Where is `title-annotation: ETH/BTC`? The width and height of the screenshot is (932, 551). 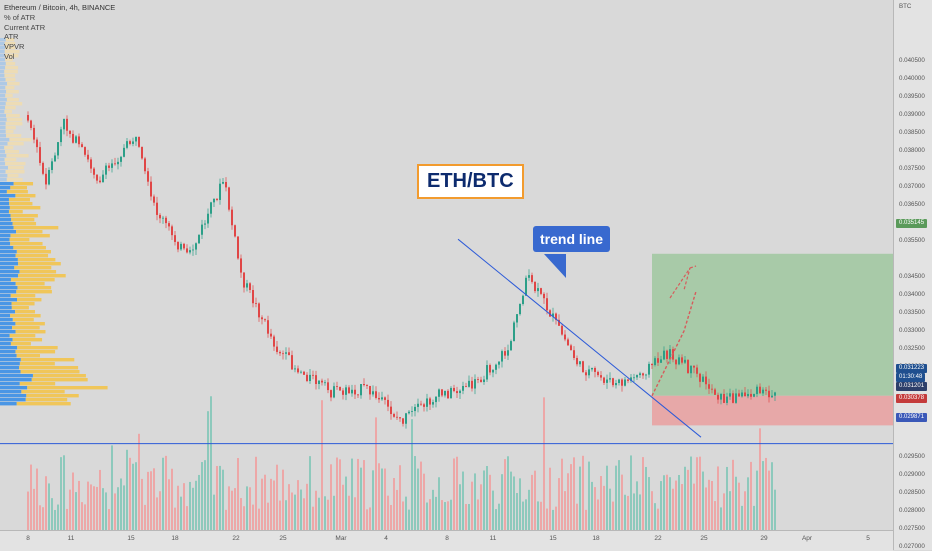 title-annotation: ETH/BTC is located at coordinates (470, 181).